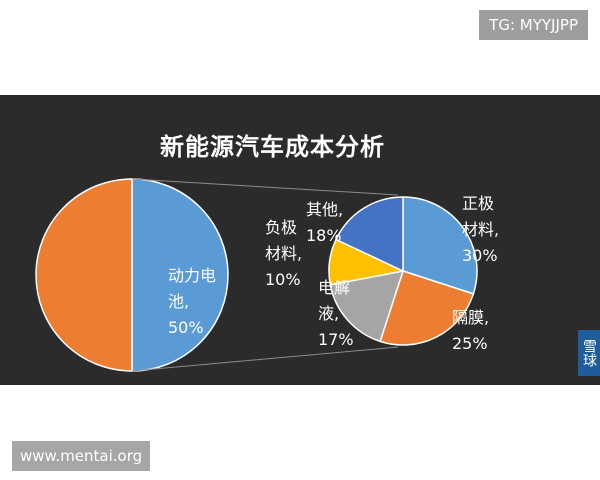  What do you see at coordinates (481, 229) in the screenshot?
I see `data-label-cathode: 正极 材料, 30%` at bounding box center [481, 229].